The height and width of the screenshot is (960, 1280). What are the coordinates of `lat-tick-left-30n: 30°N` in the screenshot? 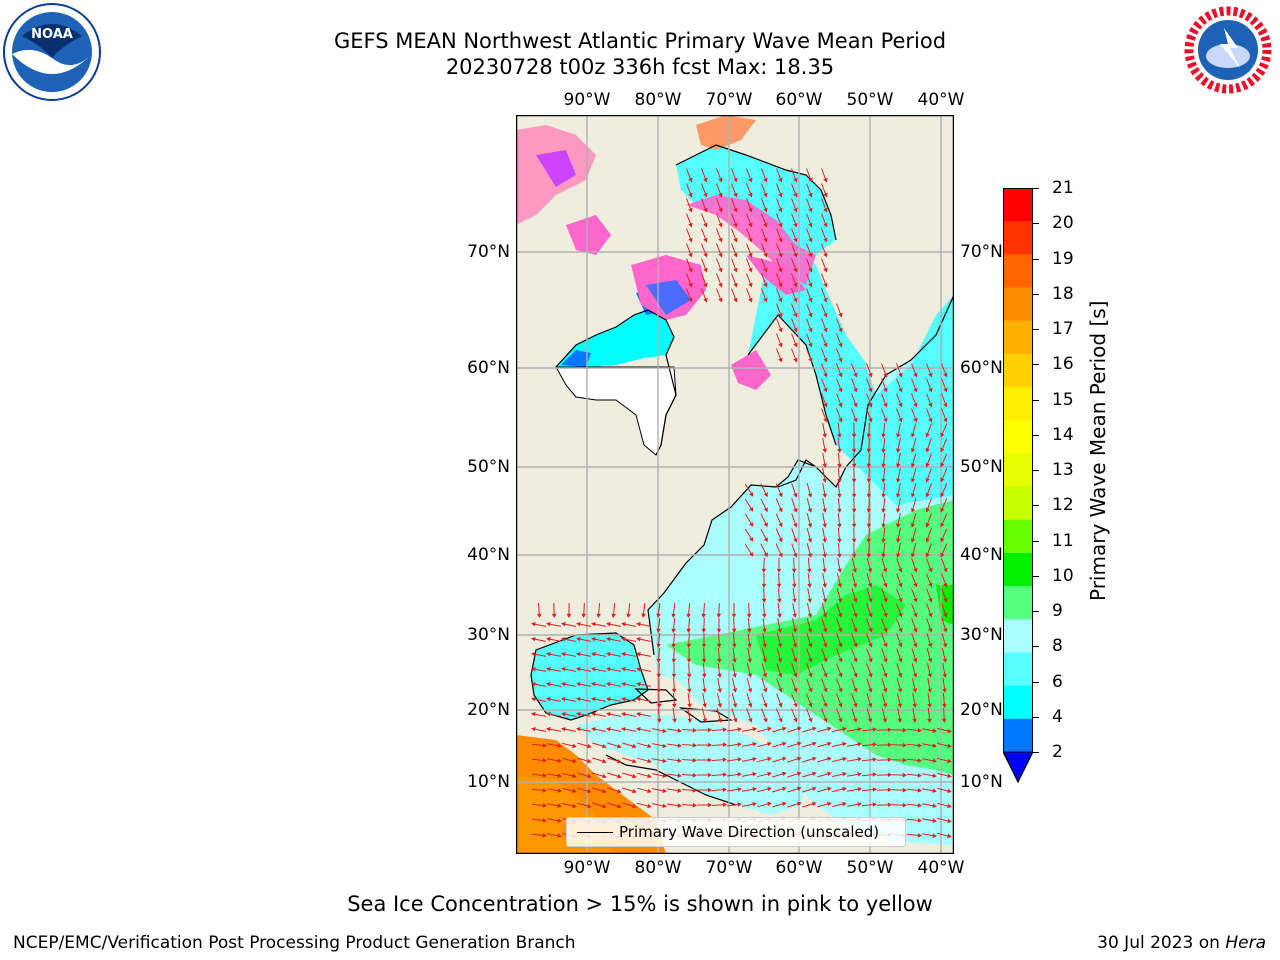 It's located at (488, 635).